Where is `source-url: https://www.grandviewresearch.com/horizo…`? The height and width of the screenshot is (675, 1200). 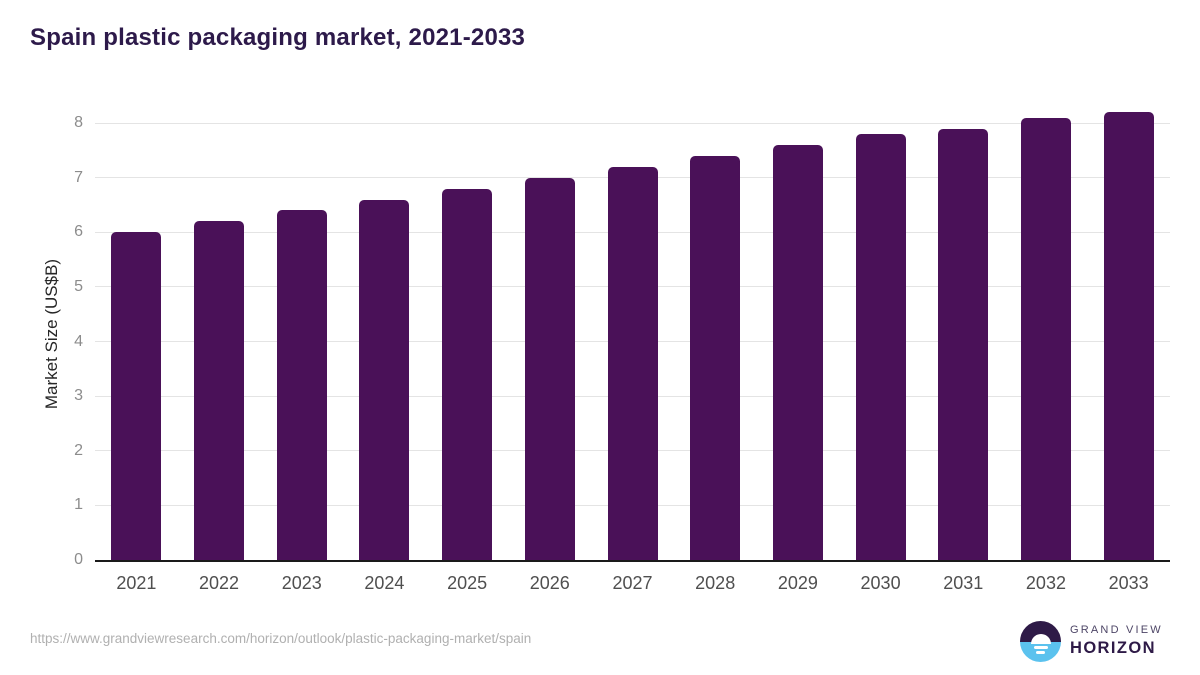 source-url: https://www.grandviewresearch.com/horizo… is located at coordinates (281, 638).